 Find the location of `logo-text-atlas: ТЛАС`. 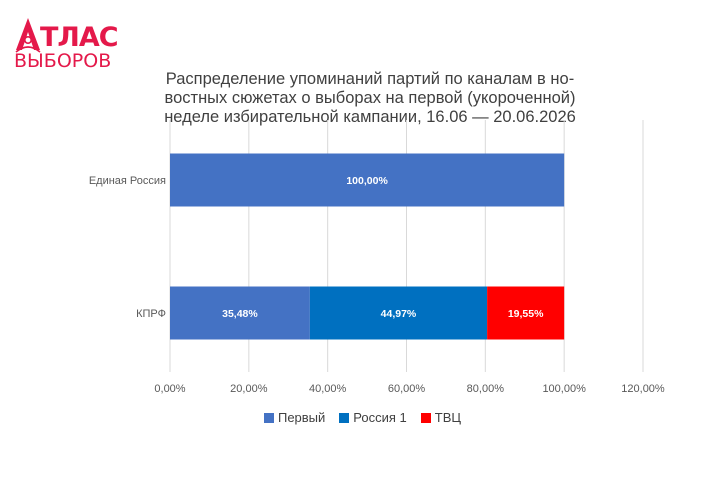

logo-text-atlas: ТЛАС is located at coordinates (79, 37).